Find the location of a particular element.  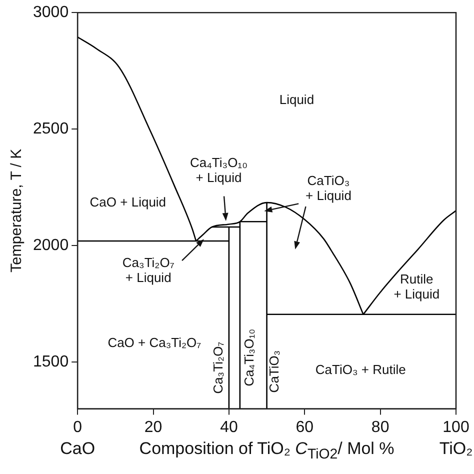

annotation: CaTiO₃ is located at coordinates (274, 371).